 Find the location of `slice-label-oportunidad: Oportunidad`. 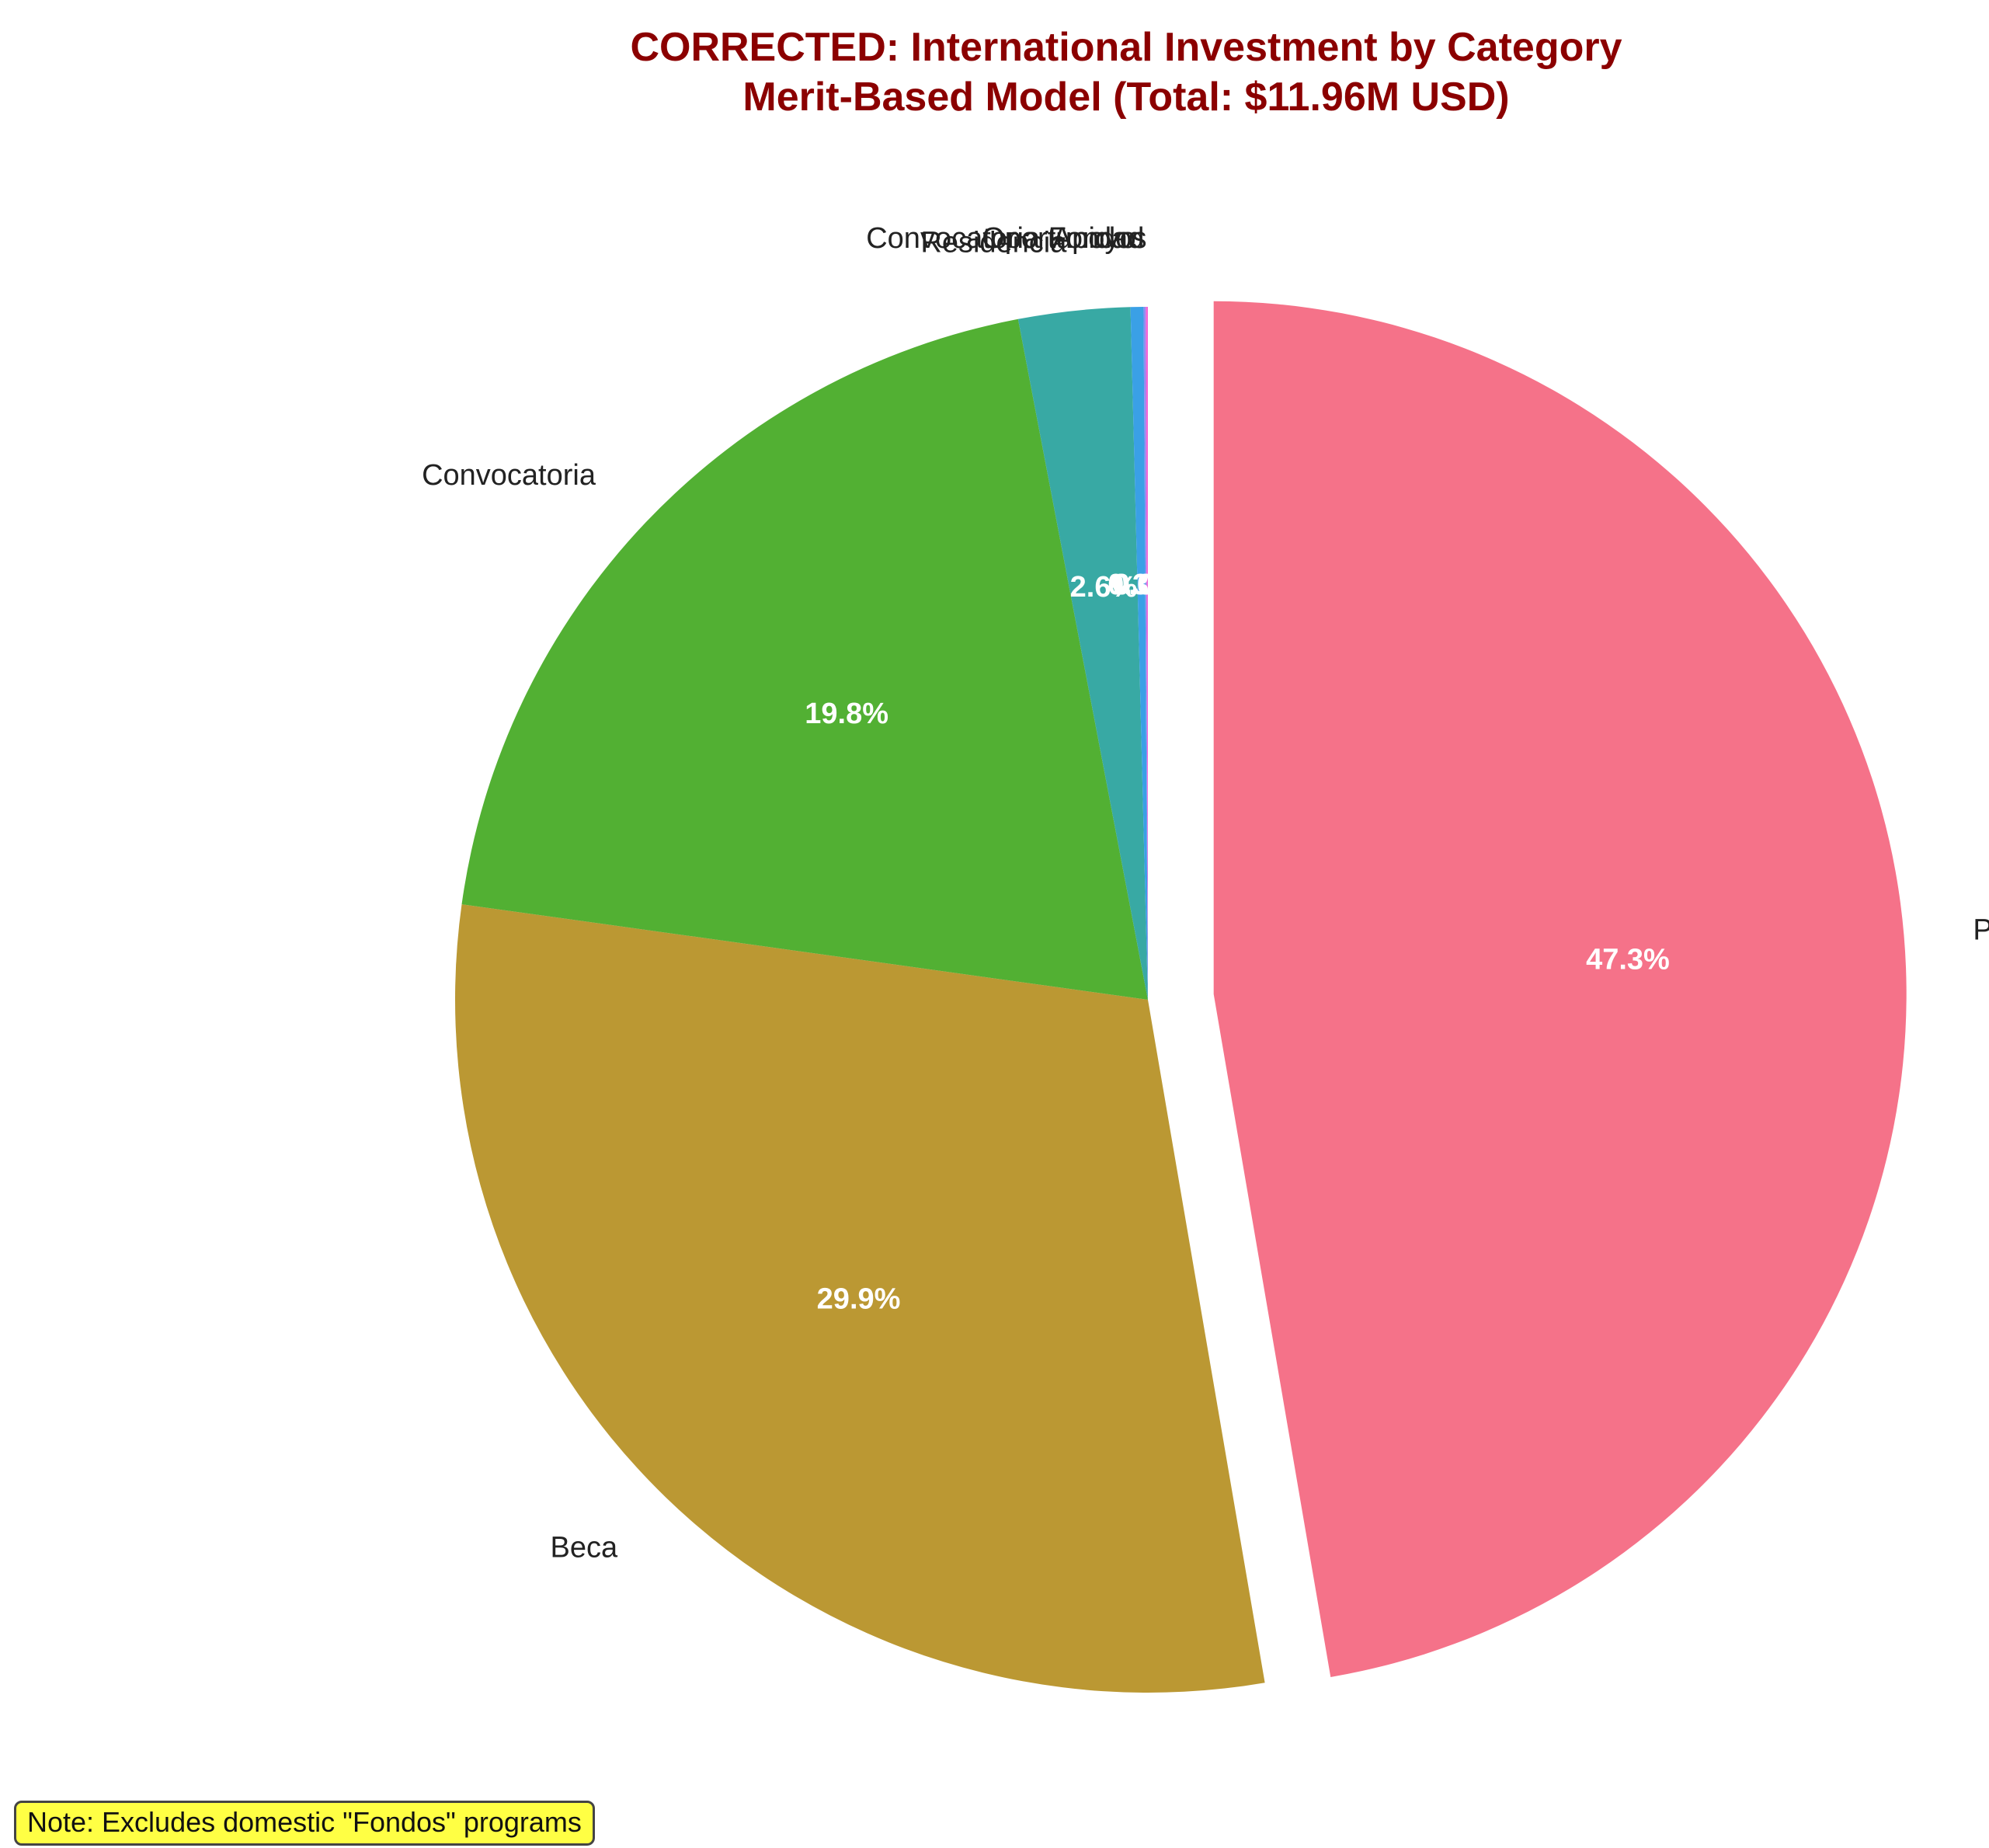

slice-label-oportunidad: Oportunidad is located at coordinates (1063, 239).